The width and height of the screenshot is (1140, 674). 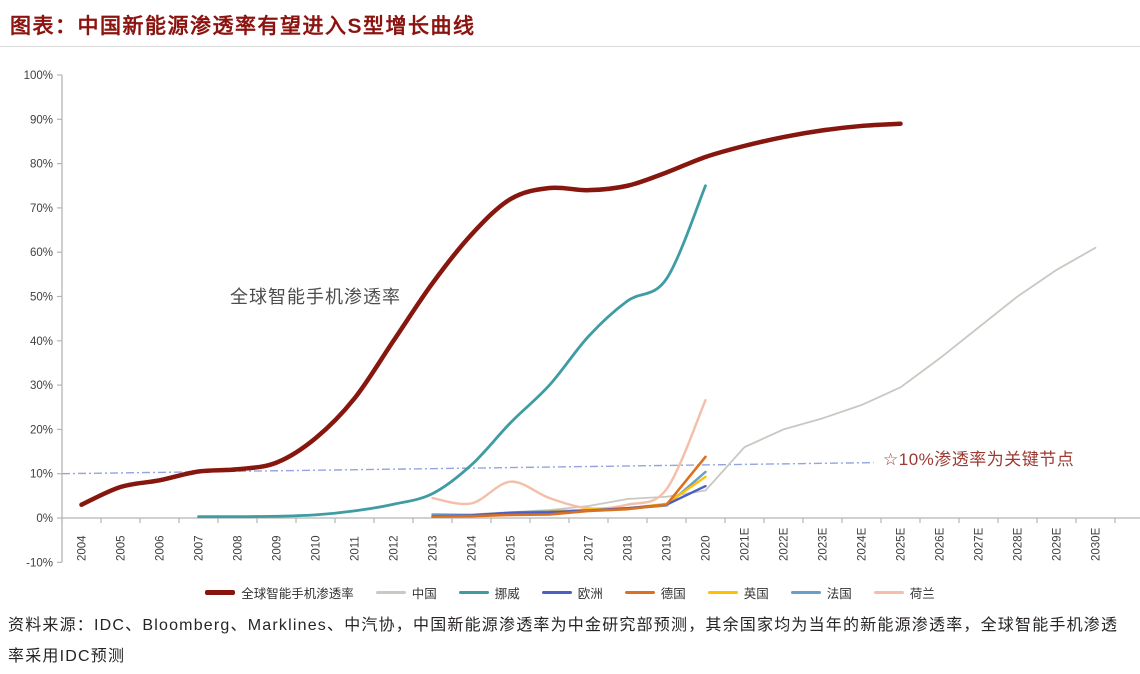 I want to click on legend-label: 欧洲, so click(x=590, y=594).